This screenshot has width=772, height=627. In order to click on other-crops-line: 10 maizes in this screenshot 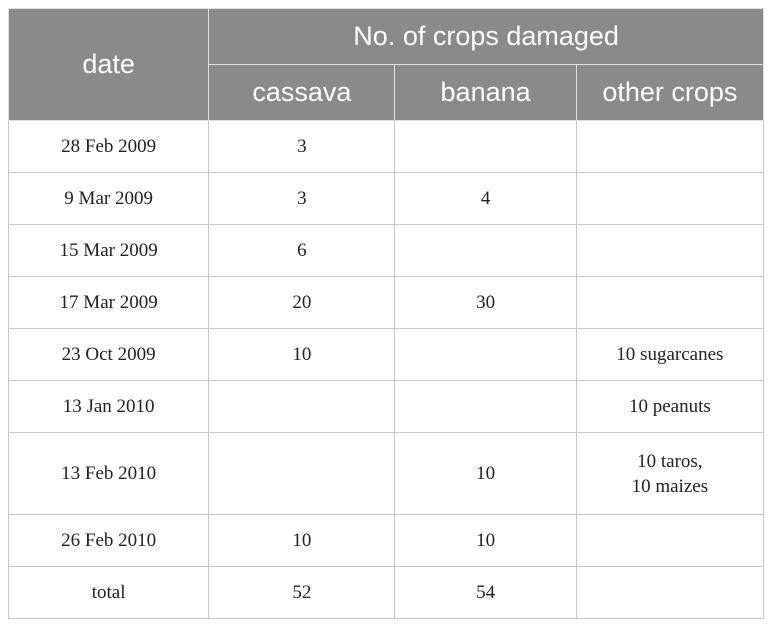, I will do `click(670, 486)`.